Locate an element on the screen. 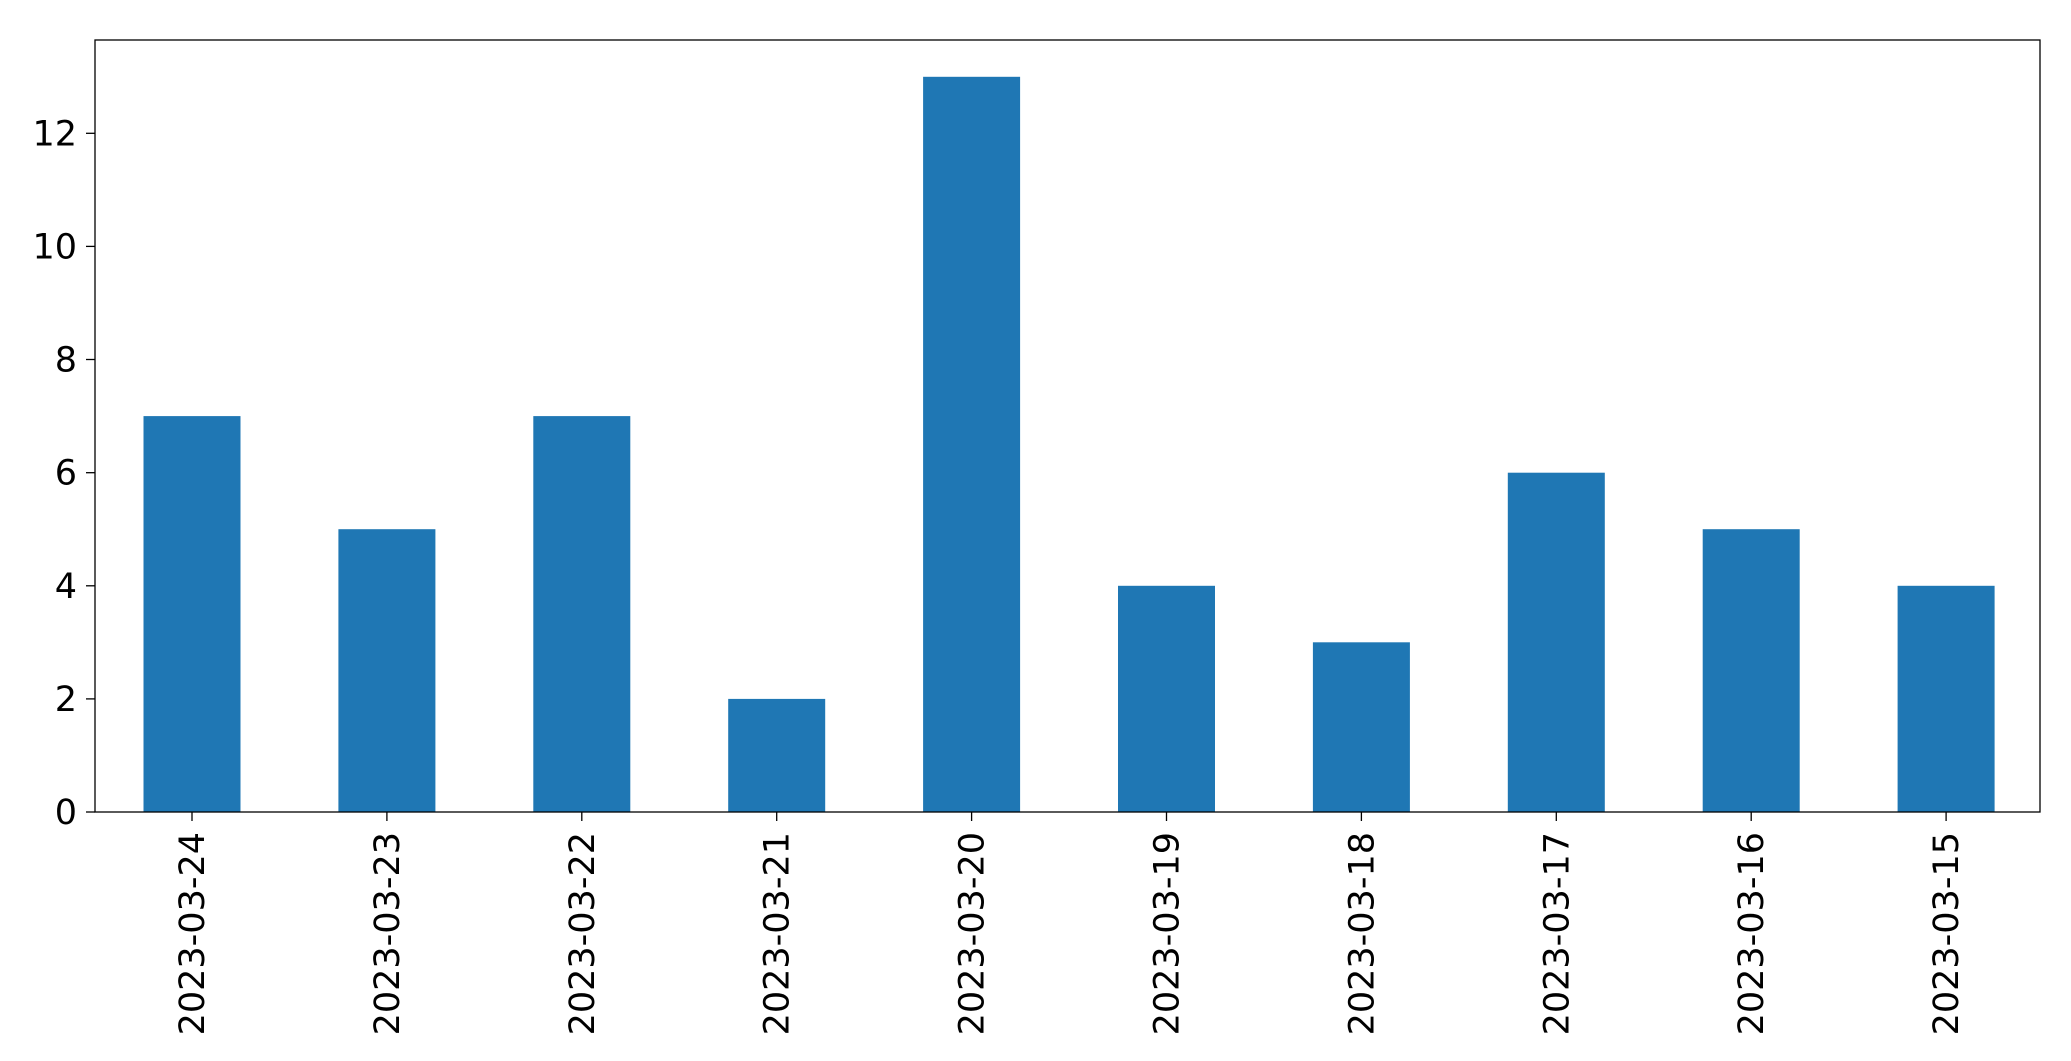  x-tick-label: 2023-03-15 is located at coordinates (1947, 933).